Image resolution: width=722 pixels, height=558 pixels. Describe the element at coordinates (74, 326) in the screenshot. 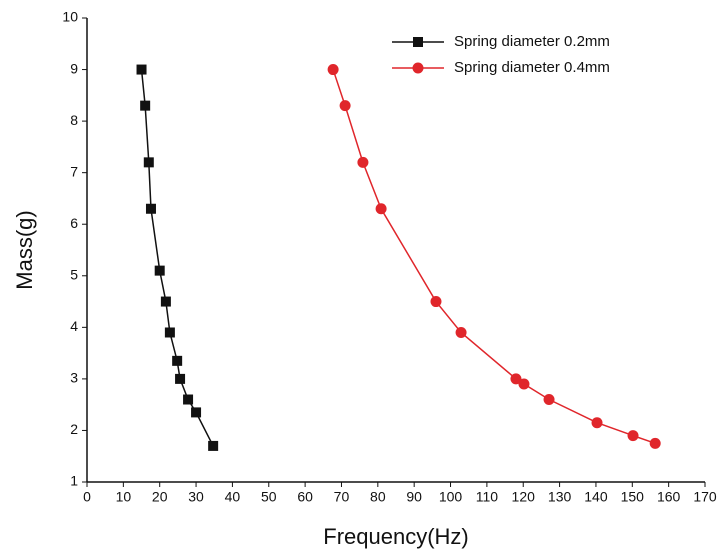

I see `y-tick-label: 4` at that location.